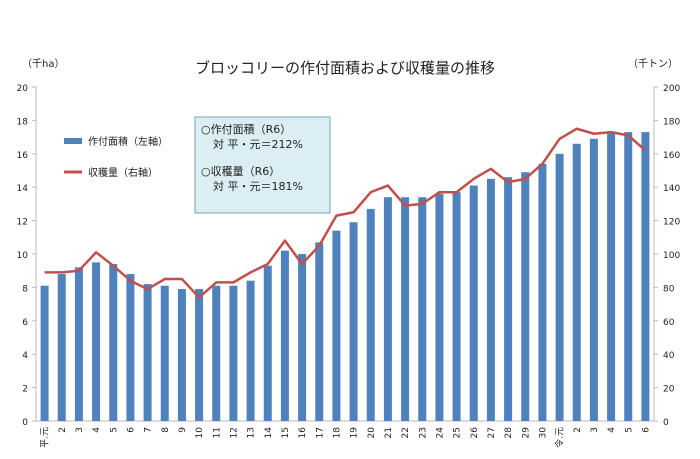 Image resolution: width=700 pixels, height=459 pixels. Describe the element at coordinates (372, 433) in the screenshot. I see `x-tick-label: 20` at that location.